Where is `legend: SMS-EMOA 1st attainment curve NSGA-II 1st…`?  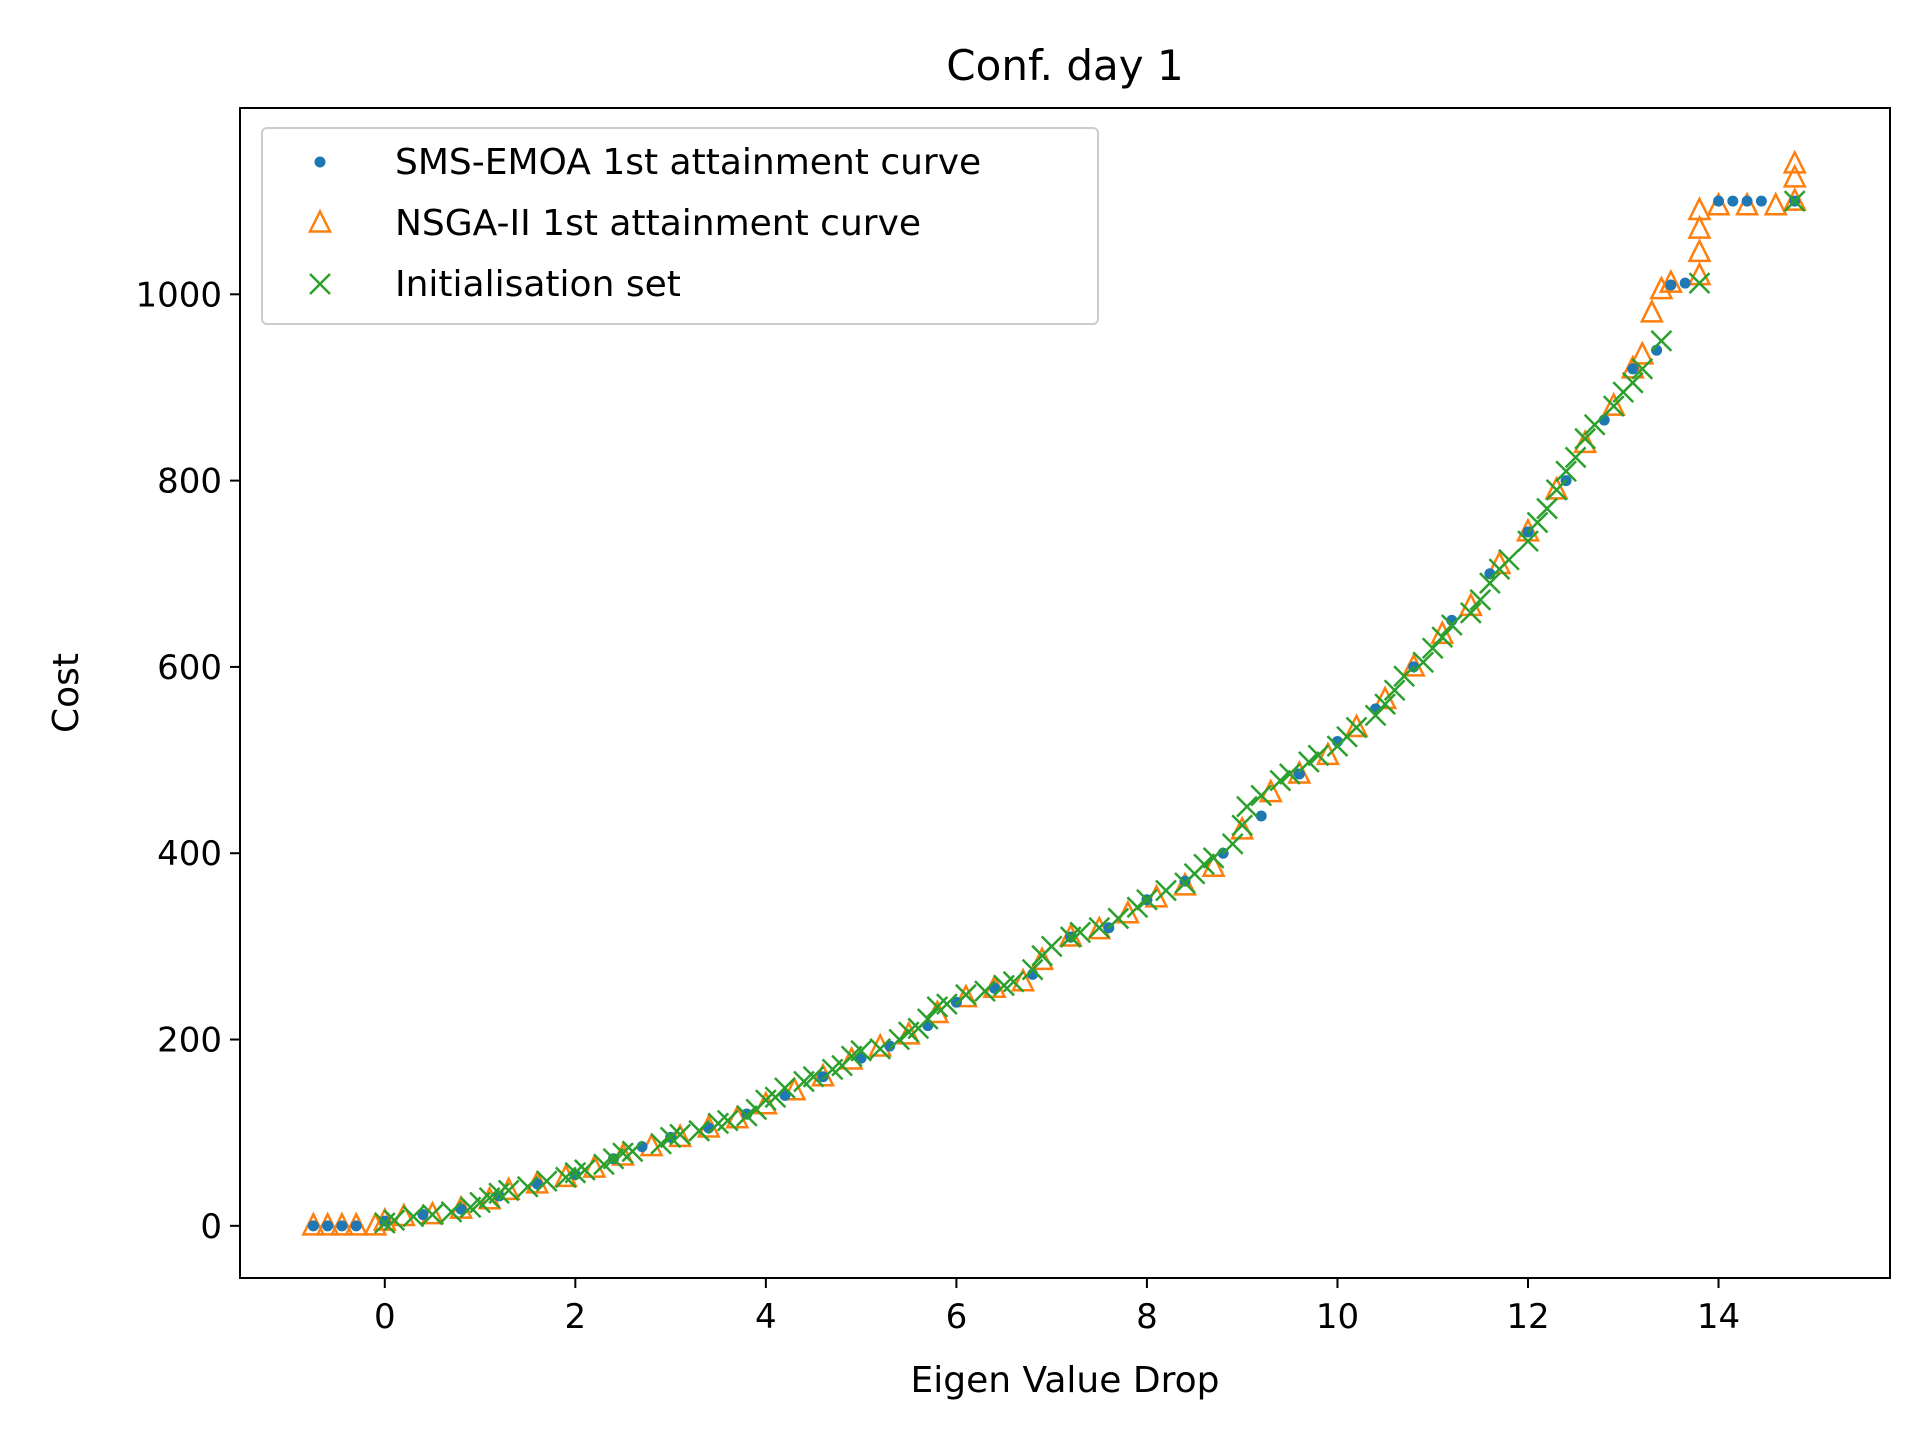 legend: SMS-EMOA 1st attainment curve NSGA-II 1st… is located at coordinates (680, 226).